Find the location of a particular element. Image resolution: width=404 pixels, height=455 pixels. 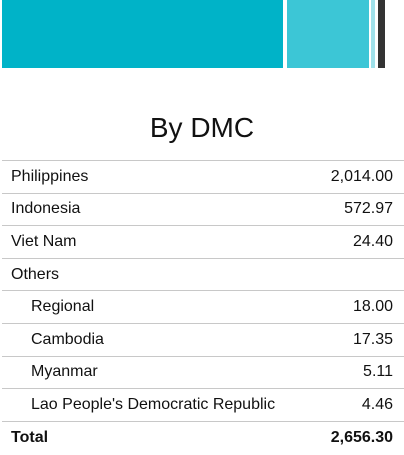

stacked-bar is located at coordinates (194, 34).